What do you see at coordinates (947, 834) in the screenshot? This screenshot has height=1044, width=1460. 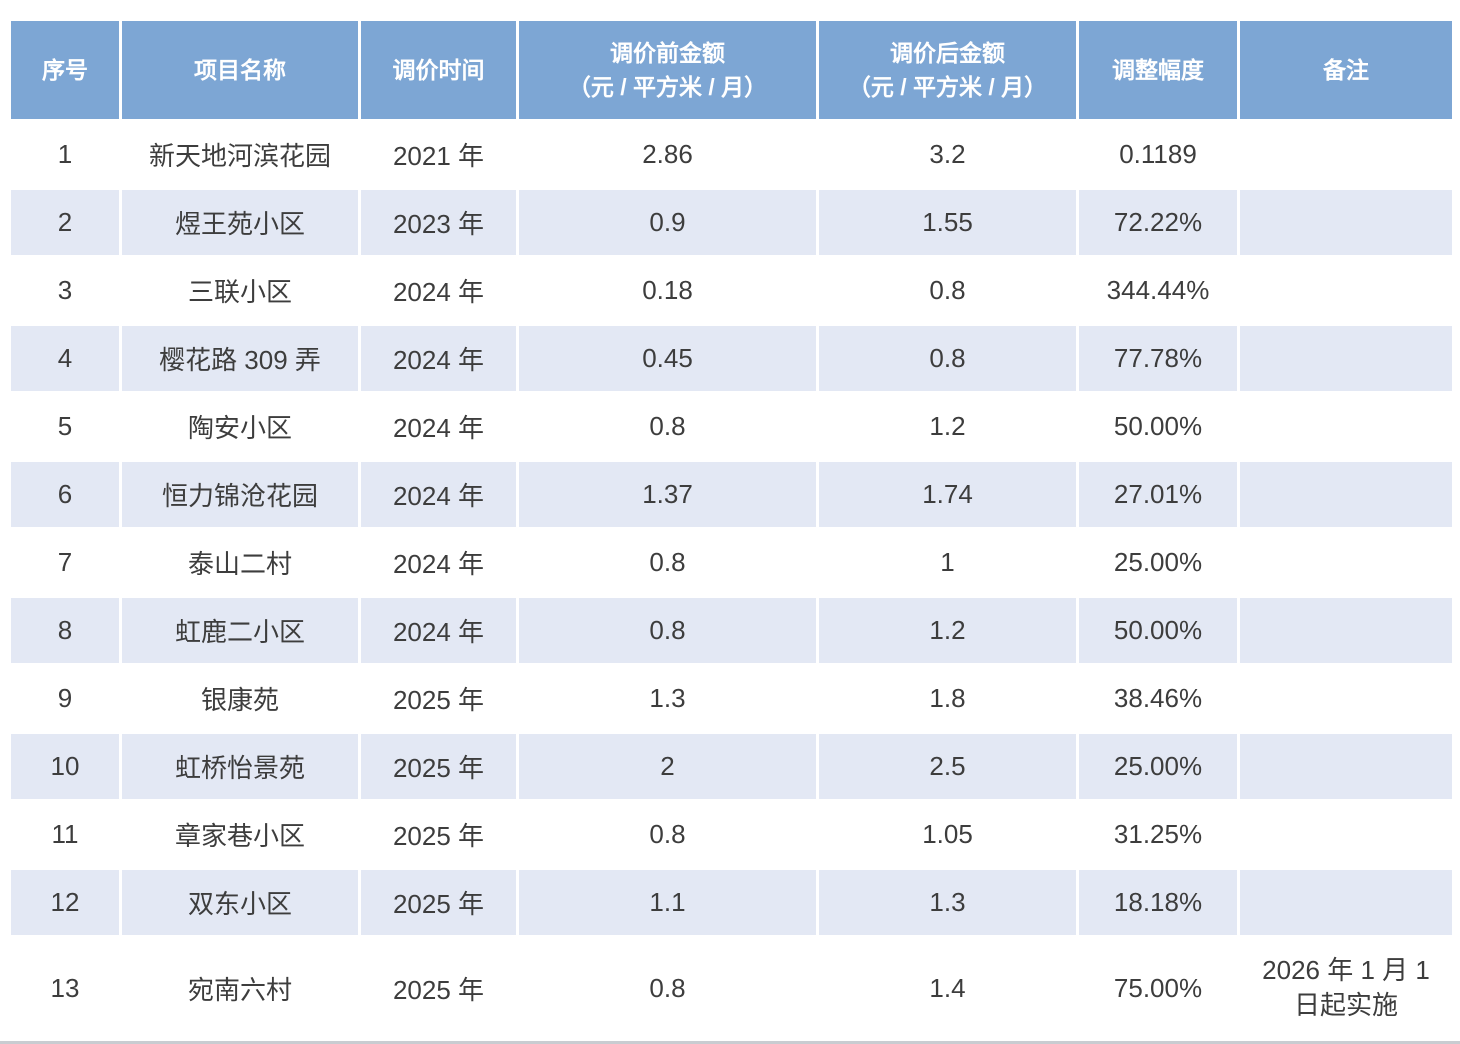 I see `cell-after: 1.05` at bounding box center [947, 834].